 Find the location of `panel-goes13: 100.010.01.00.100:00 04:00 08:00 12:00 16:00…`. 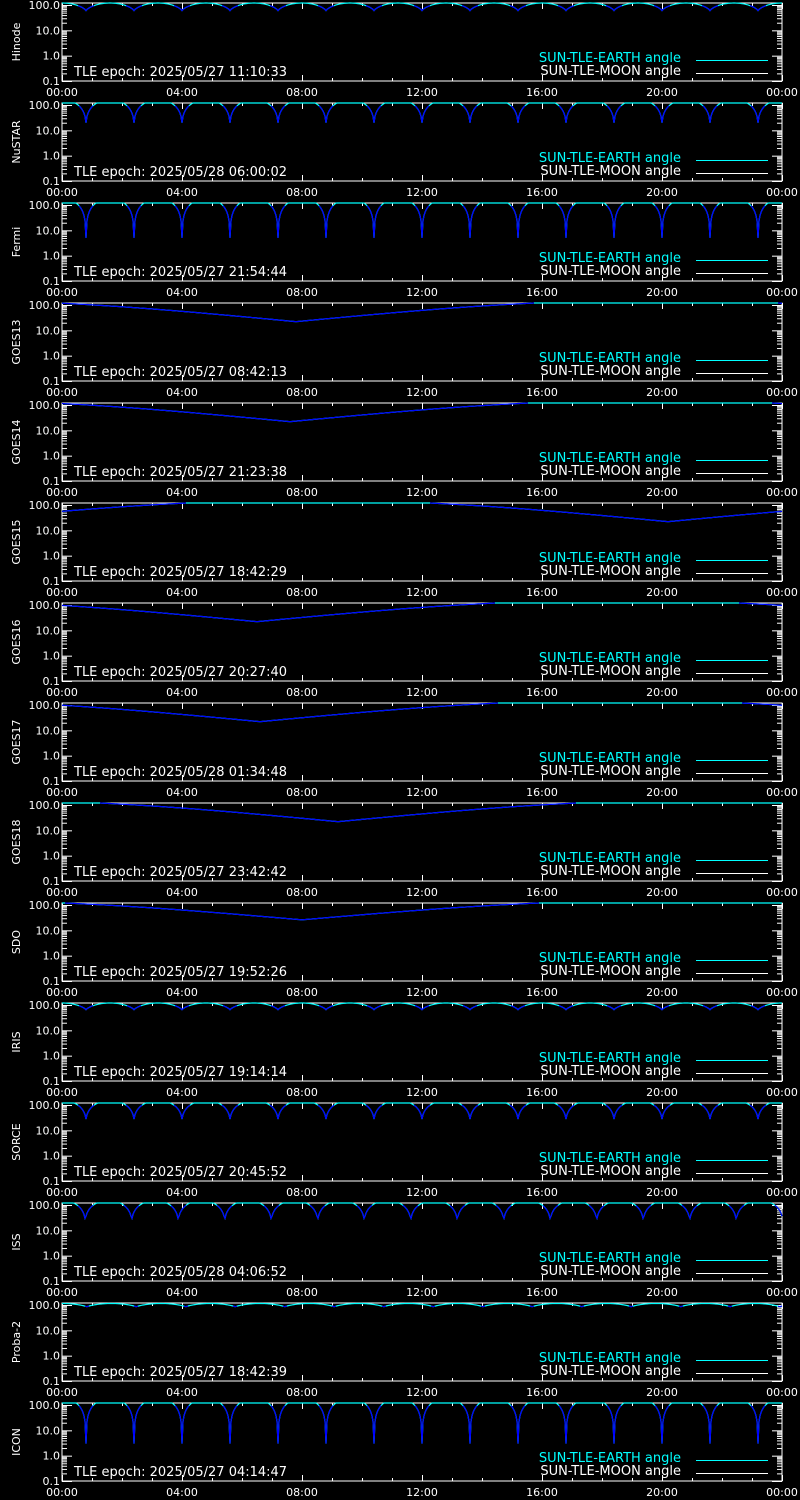

panel-goes13: 100.010.01.00.100:00 04:00 08:00 12:00 16:00… is located at coordinates (404, 349).